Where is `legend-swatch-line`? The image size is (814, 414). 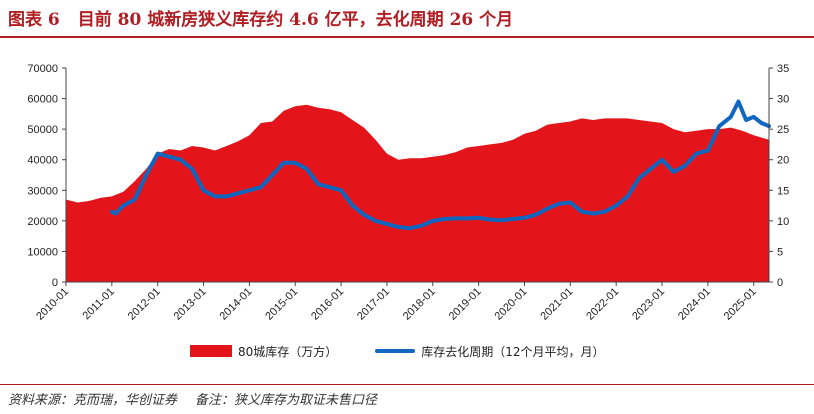
legend-swatch-line is located at coordinates (395, 351).